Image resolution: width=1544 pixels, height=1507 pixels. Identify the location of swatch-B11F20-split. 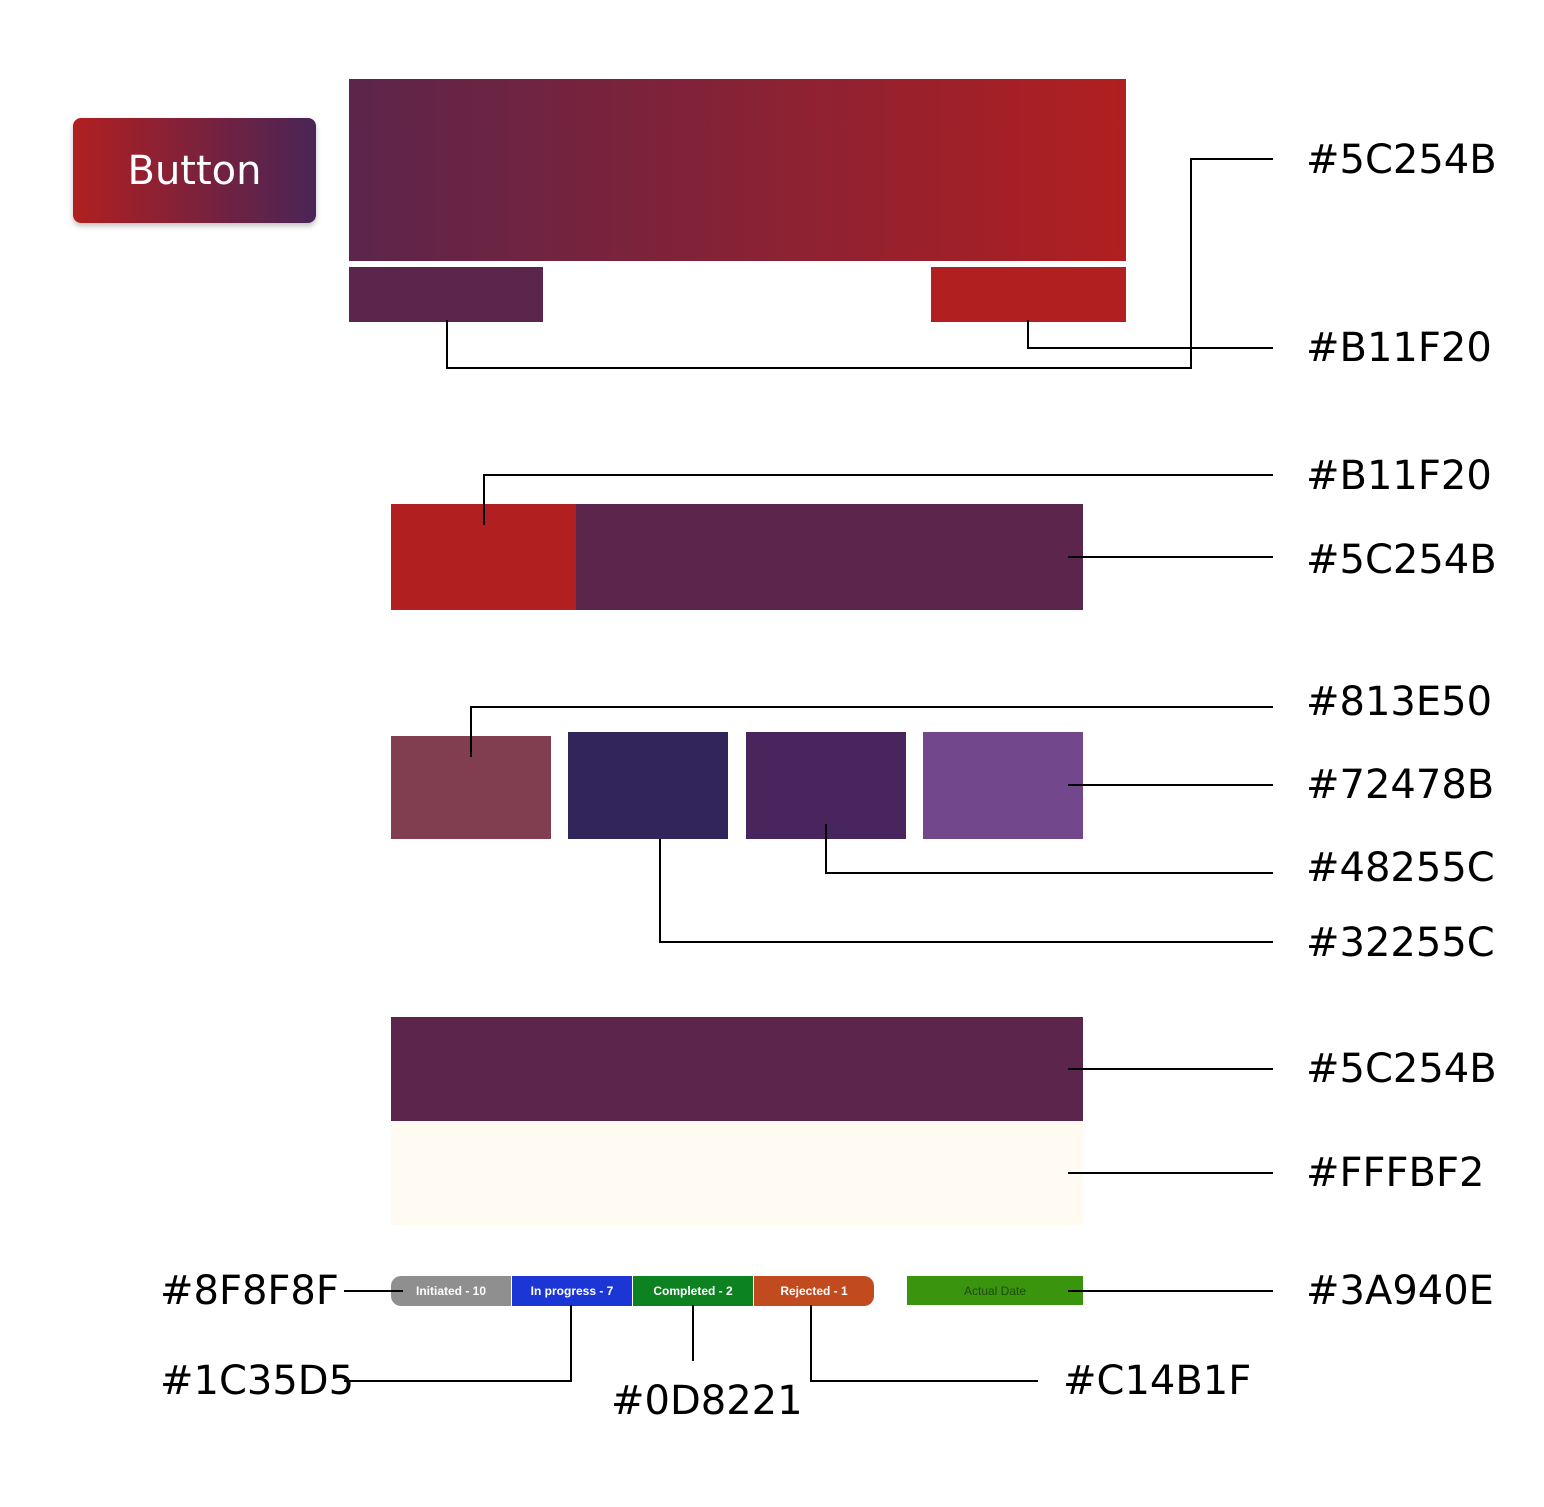
(483, 557).